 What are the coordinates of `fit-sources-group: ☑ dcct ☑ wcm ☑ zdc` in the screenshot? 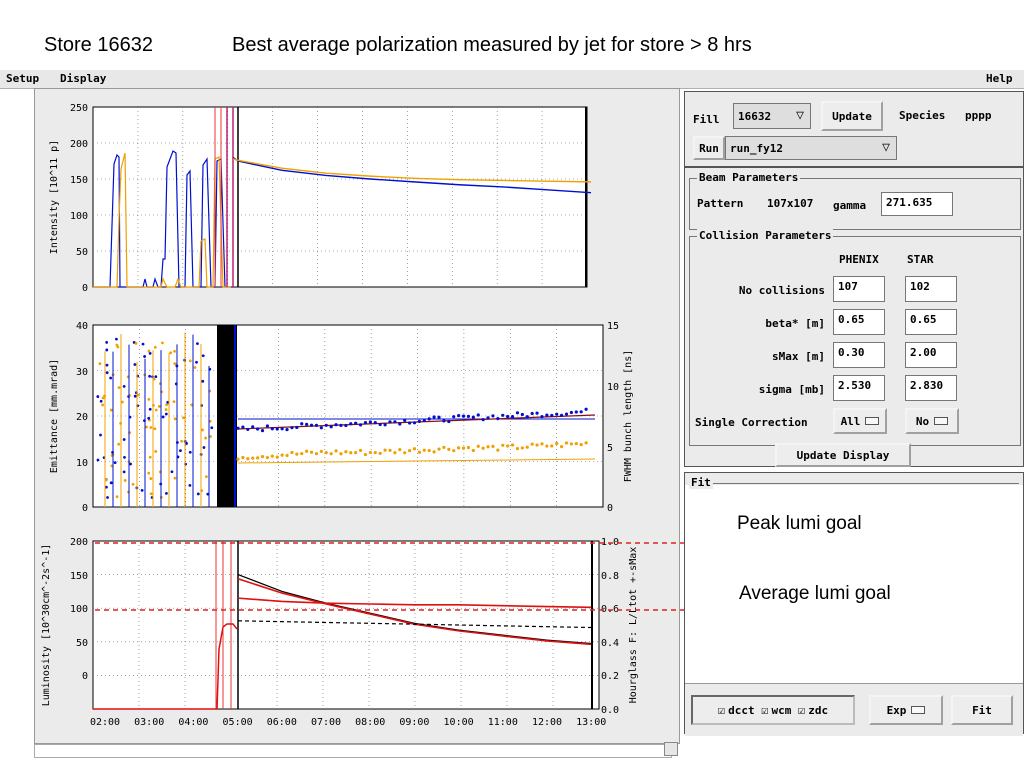 It's located at (773, 710).